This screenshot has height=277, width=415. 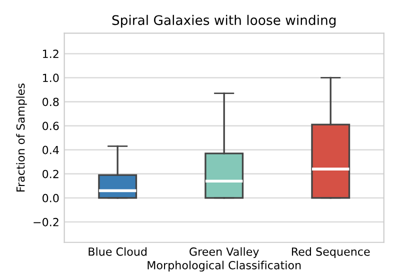 I want to click on y-tick-label: 1.2, so click(x=50, y=54).